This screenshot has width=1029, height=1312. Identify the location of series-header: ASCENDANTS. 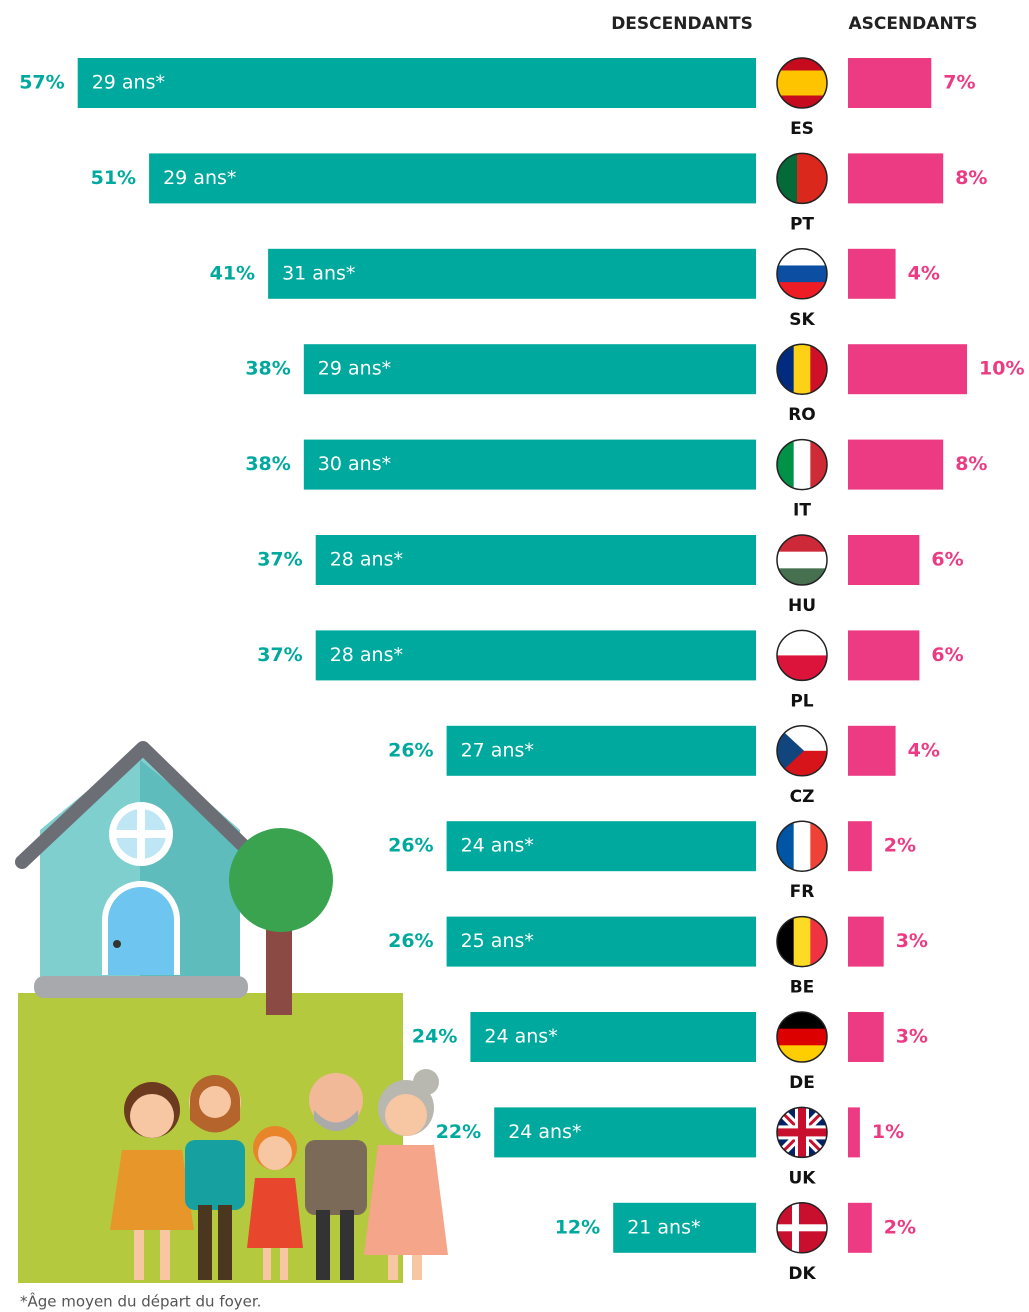
(912, 24).